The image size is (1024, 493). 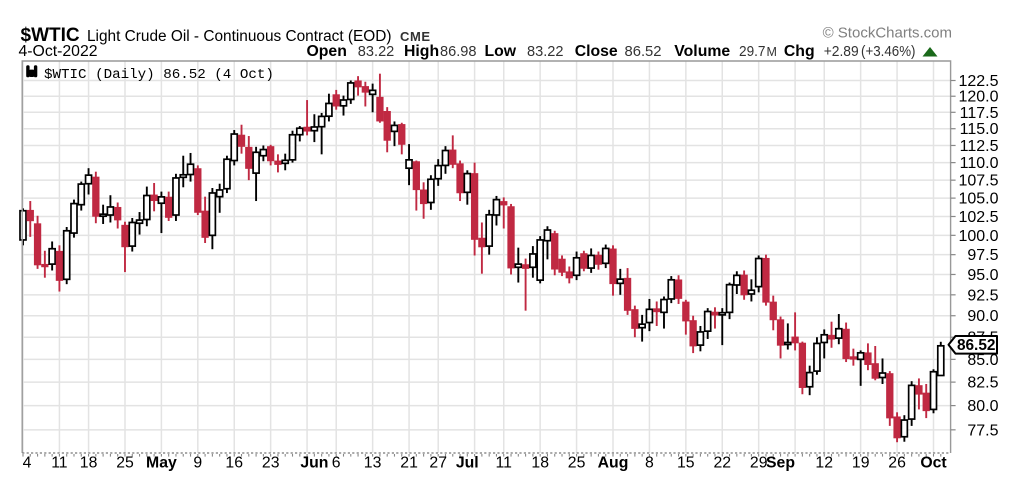 What do you see at coordinates (27, 463) in the screenshot?
I see `svg-text: 4` at bounding box center [27, 463].